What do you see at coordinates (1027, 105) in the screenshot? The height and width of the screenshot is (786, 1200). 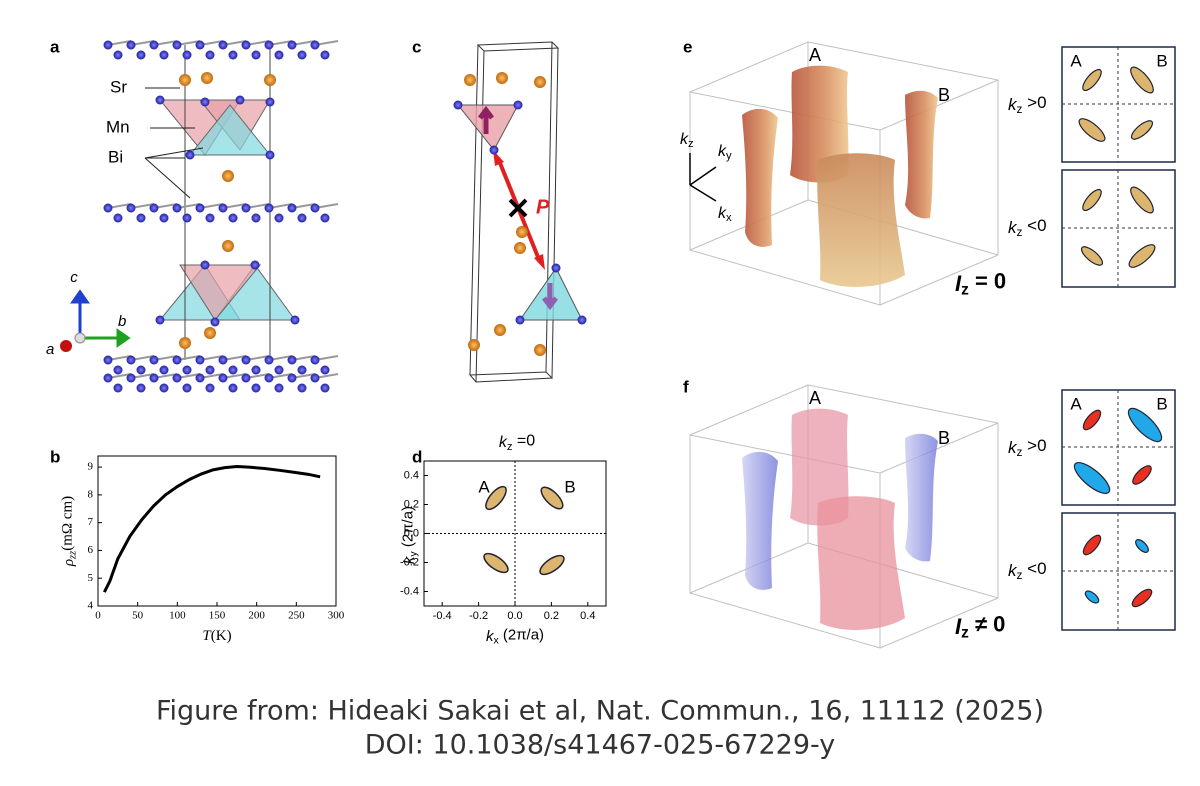 I see `slice-label: kz >0` at bounding box center [1027, 105].